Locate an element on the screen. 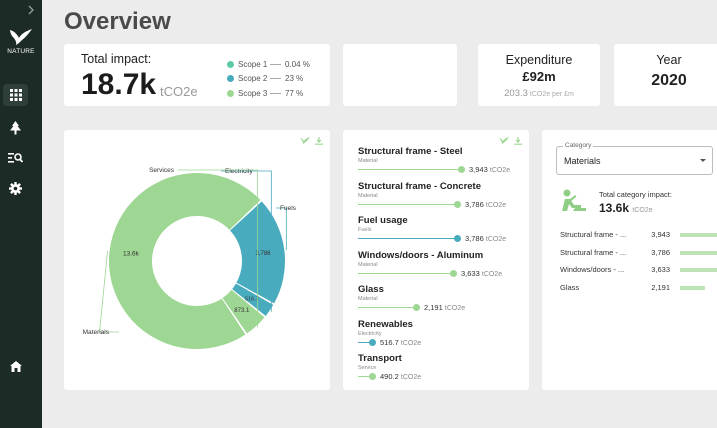  expenditure-title: Expenditure is located at coordinates (539, 60).